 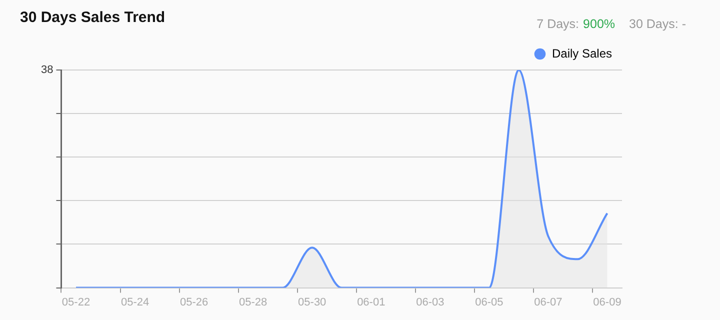 I want to click on chart-title: 30 Days Sales Trend, so click(x=93, y=17).